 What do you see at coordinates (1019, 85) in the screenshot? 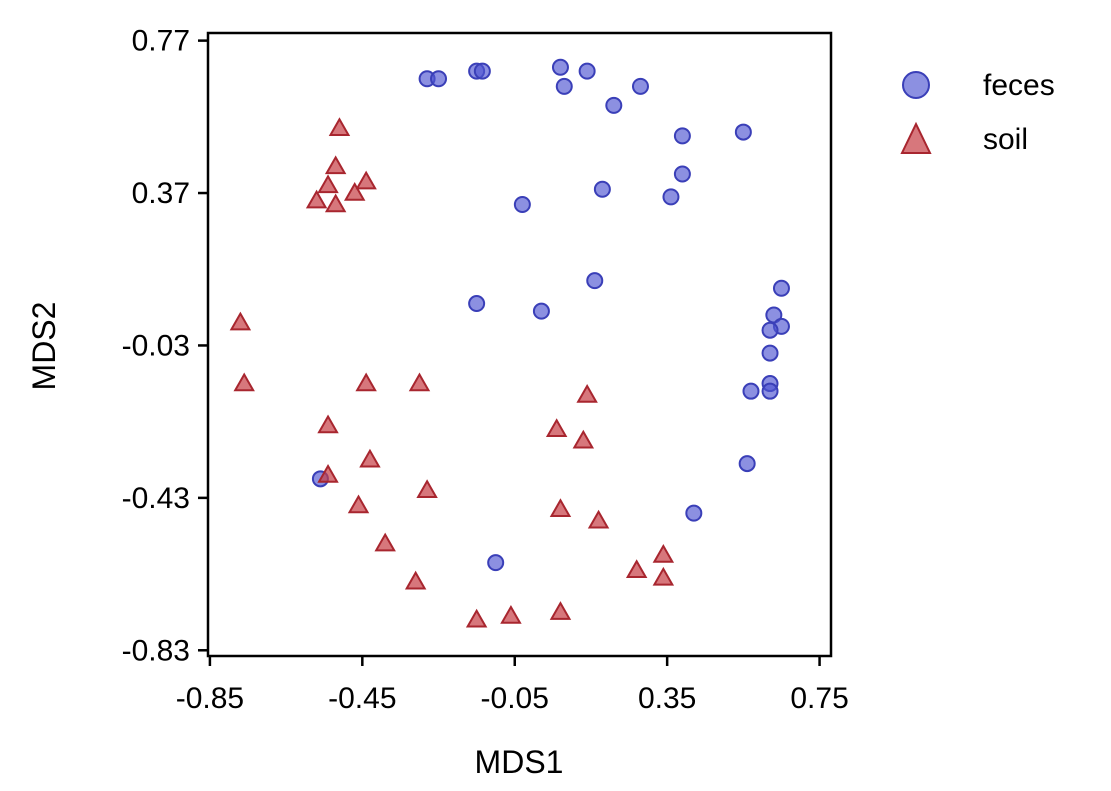
I see `legend-label-feces: feces` at bounding box center [1019, 85].